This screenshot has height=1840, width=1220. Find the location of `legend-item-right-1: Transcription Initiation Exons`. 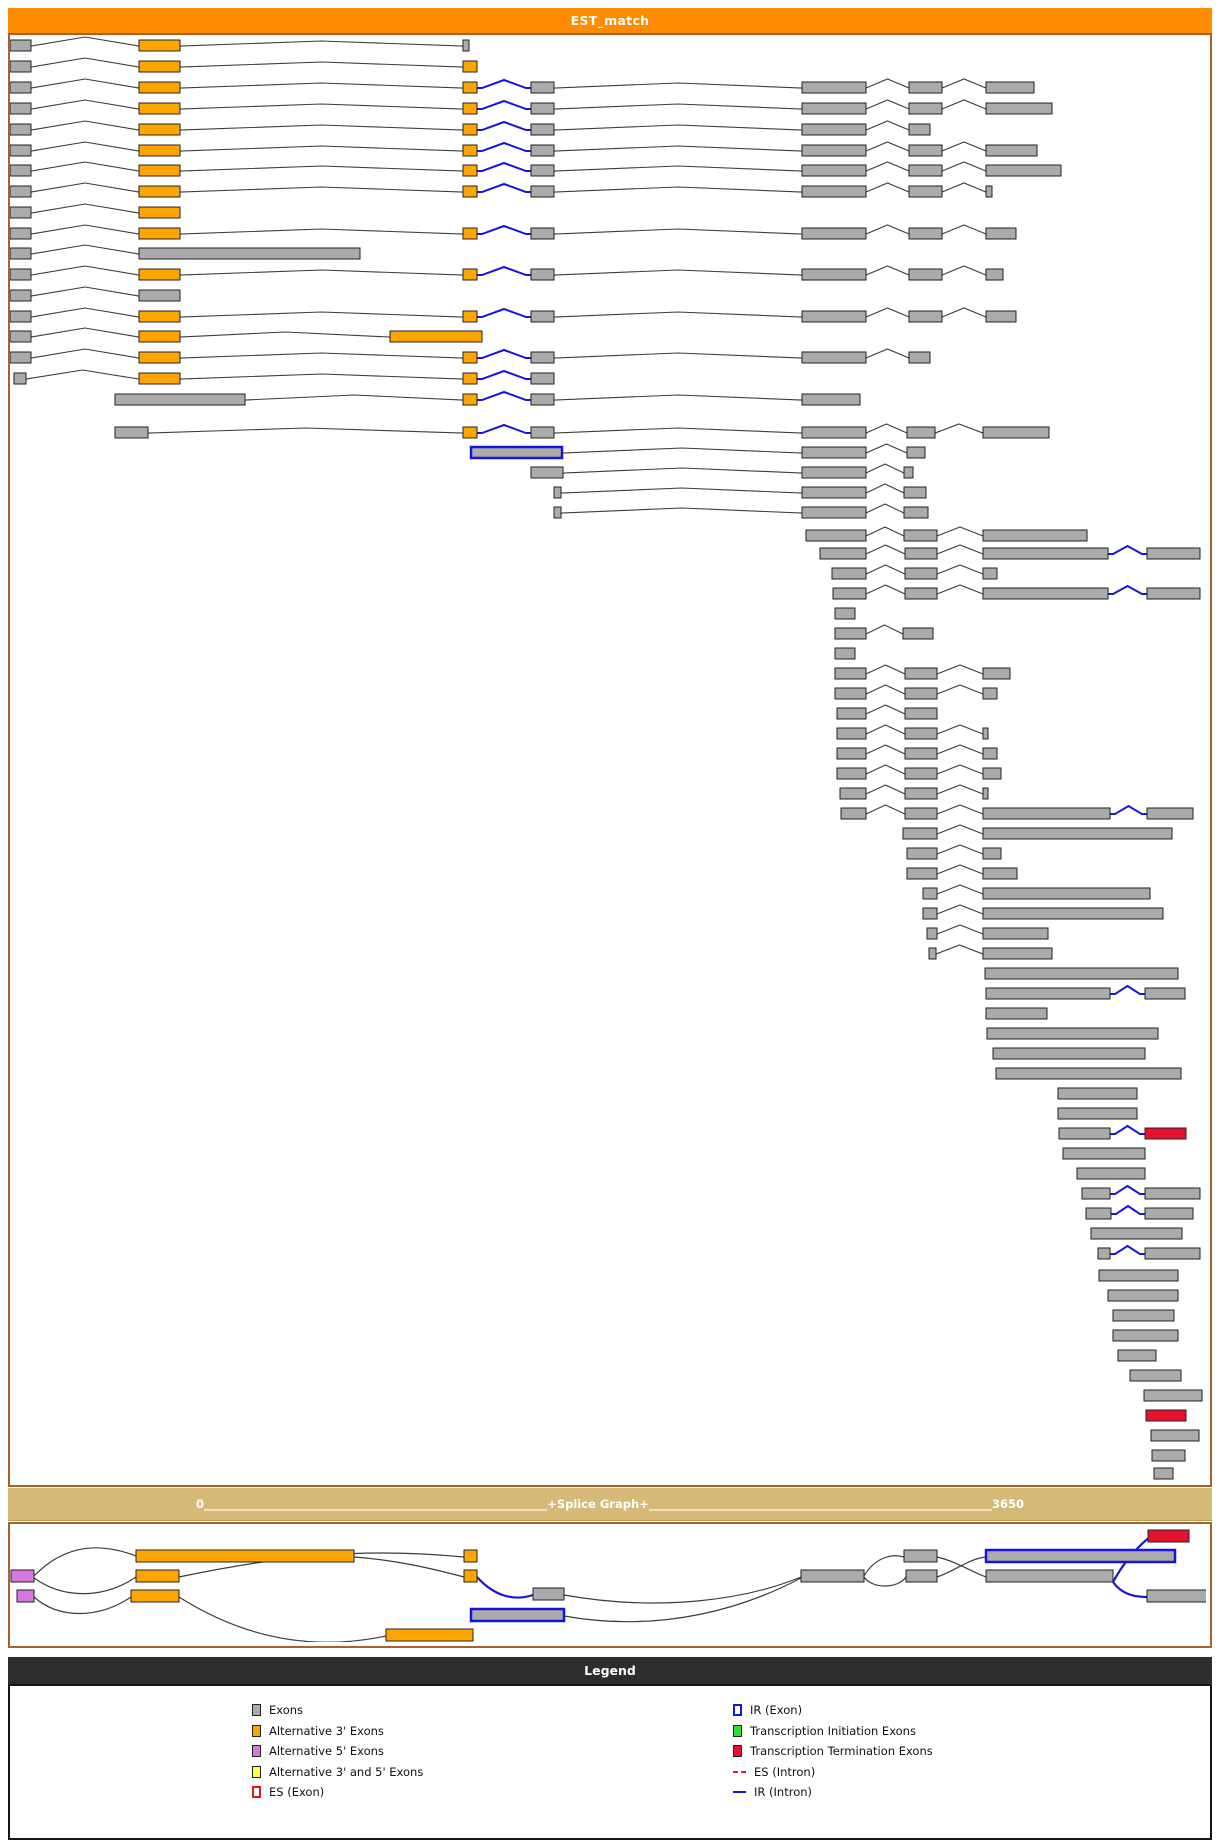

legend-item-right-1: Transcription Initiation Exons is located at coordinates (824, 1731).